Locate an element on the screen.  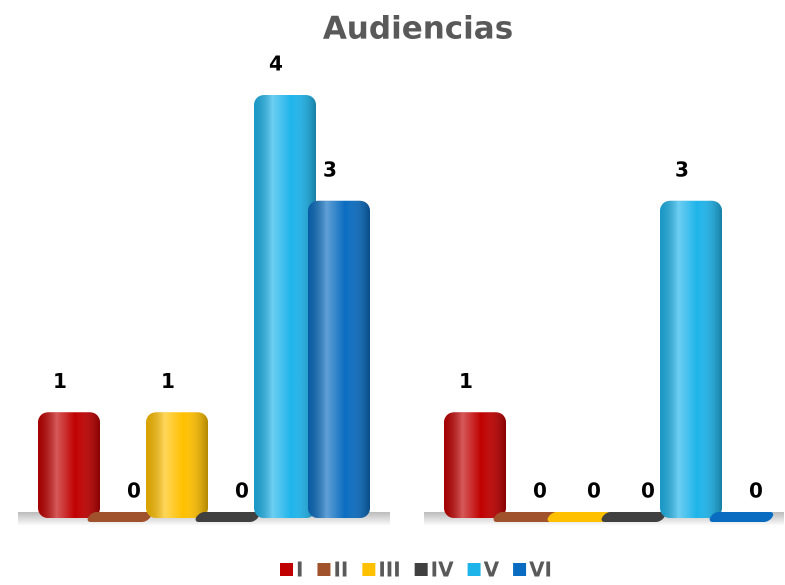
data-label: 4 is located at coordinates (276, 64).